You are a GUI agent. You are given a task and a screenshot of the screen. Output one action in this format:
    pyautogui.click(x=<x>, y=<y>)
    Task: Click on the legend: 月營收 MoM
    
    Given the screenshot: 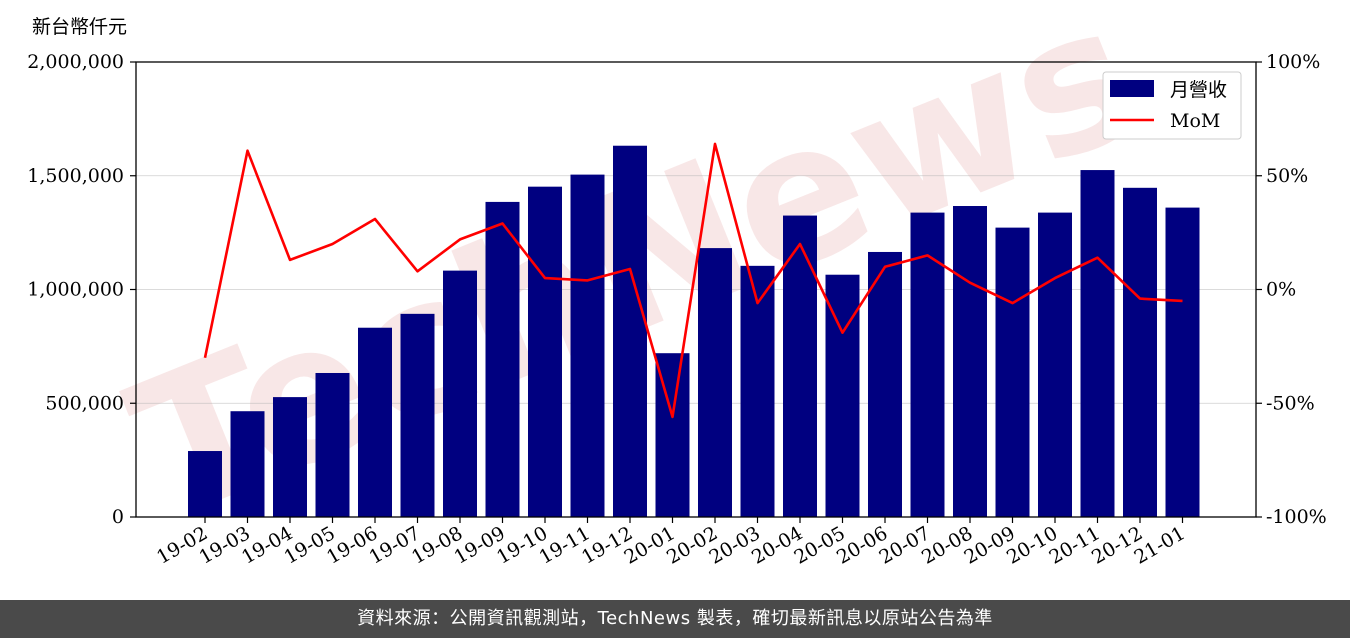 What is the action you would take?
    pyautogui.click(x=1172, y=105)
    